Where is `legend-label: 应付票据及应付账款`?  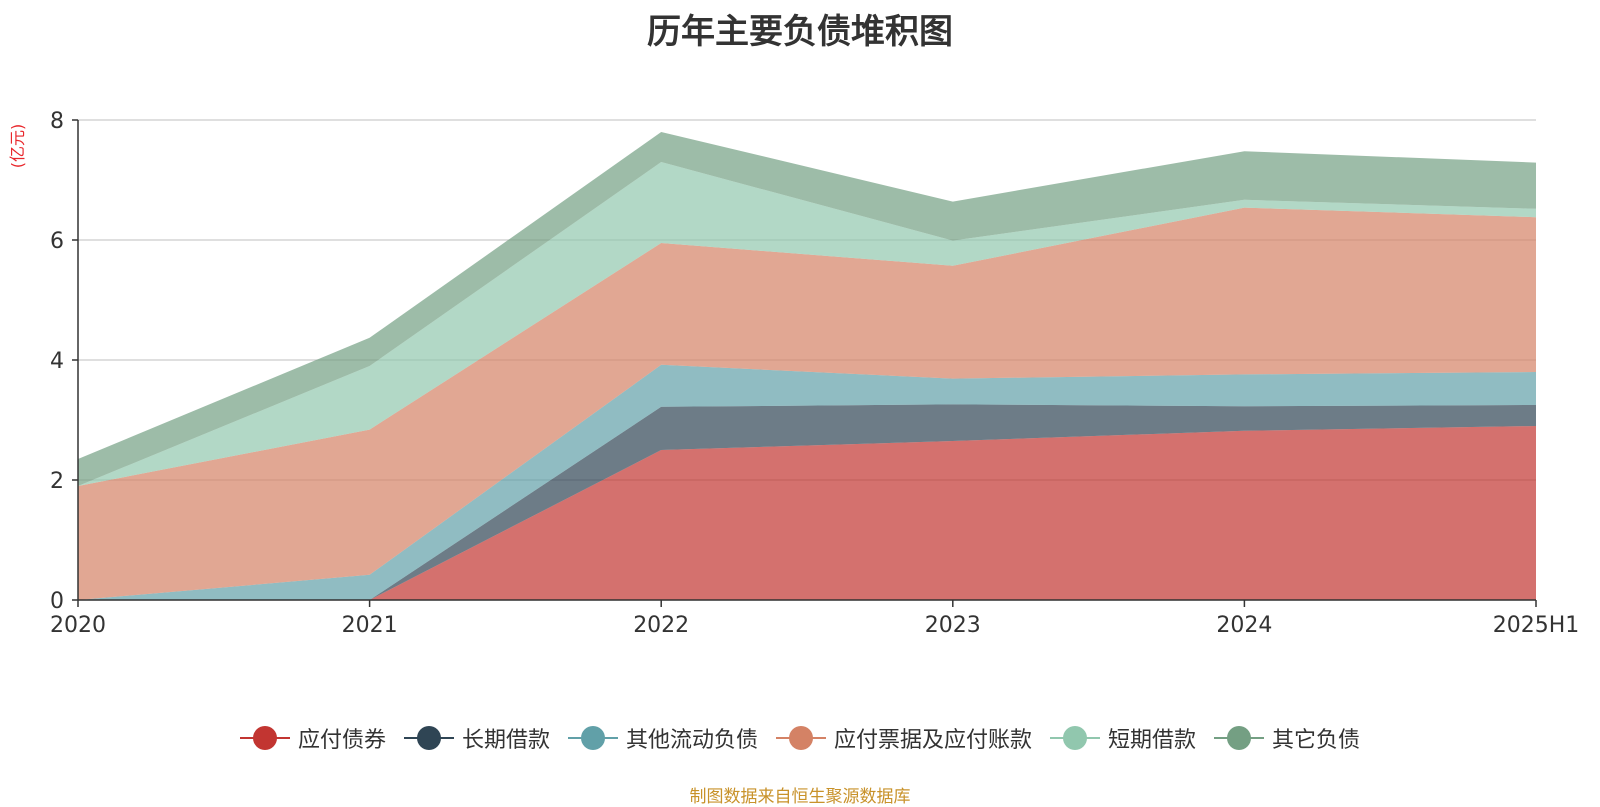
legend-label: 应付票据及应付账款 is located at coordinates (933, 740).